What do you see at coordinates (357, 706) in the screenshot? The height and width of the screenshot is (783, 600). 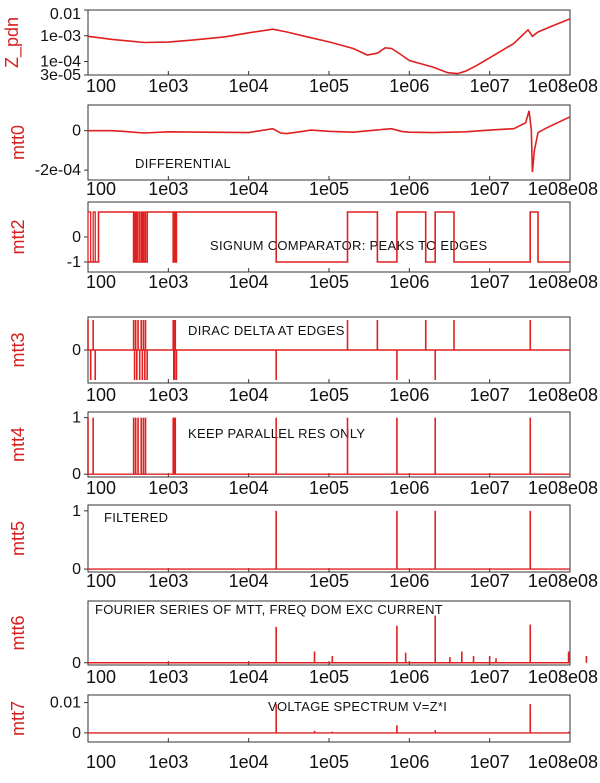 I see `panel-annotation: VOLTAGE SPECTRUM V=Z*I` at bounding box center [357, 706].